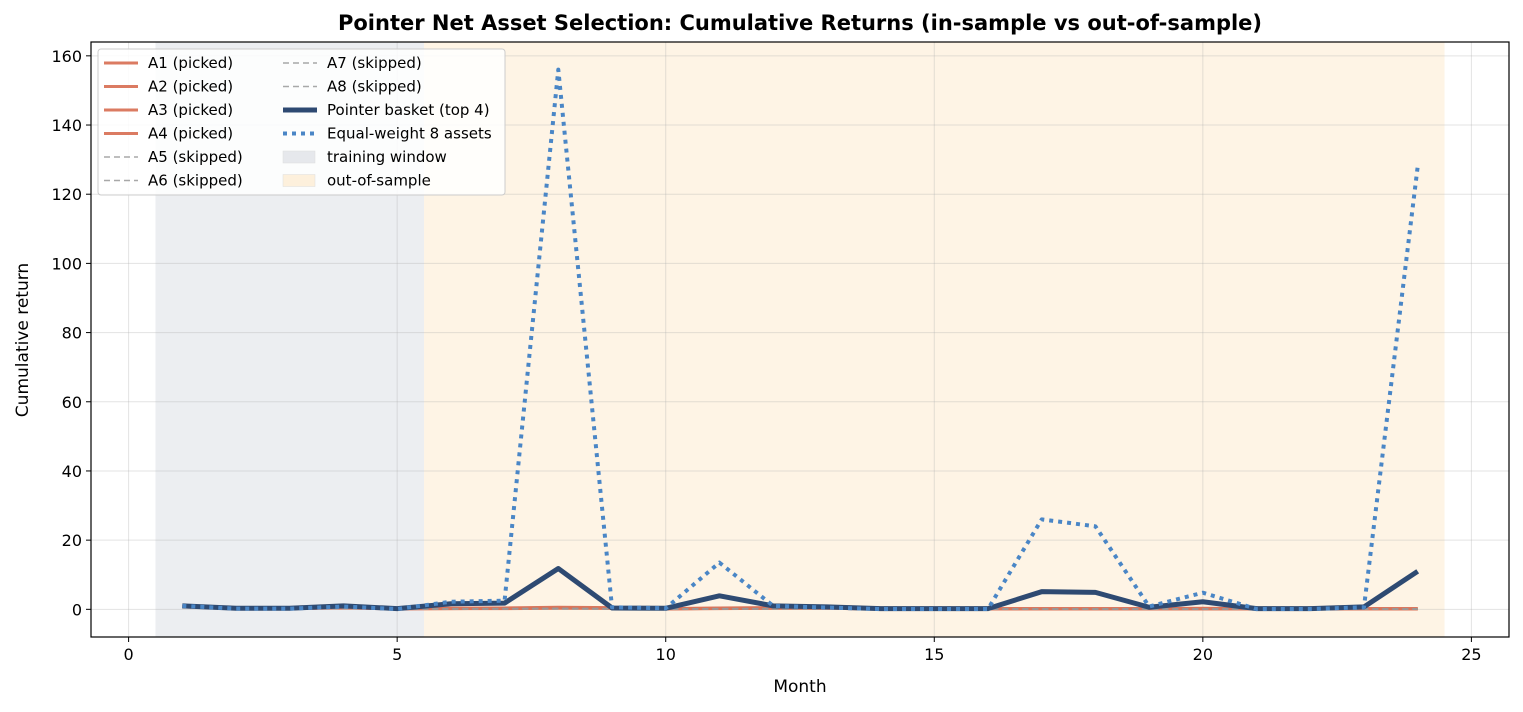  I want to click on legend-box, so click(301, 122).